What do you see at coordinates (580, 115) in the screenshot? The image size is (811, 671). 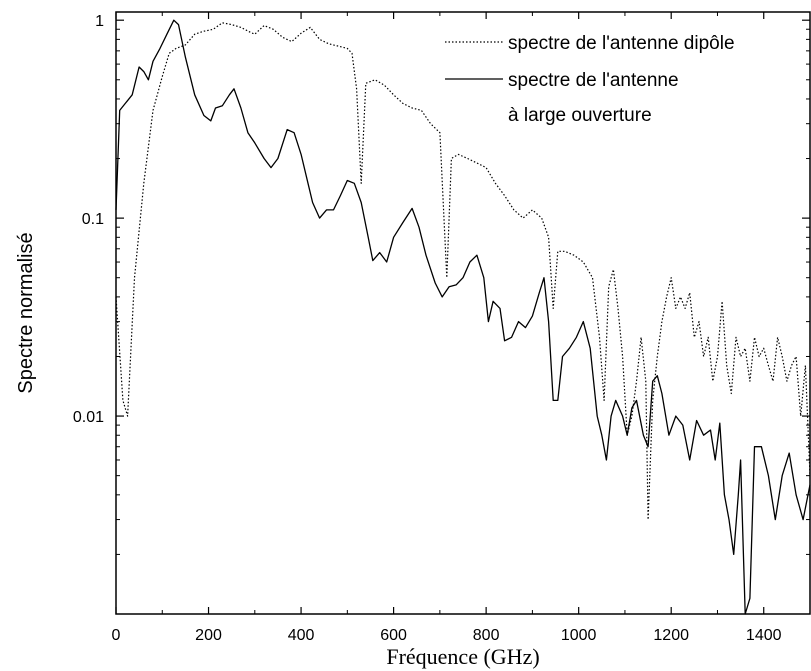 I see `legend-label-wide-aperture-line2: à large ouverture` at bounding box center [580, 115].